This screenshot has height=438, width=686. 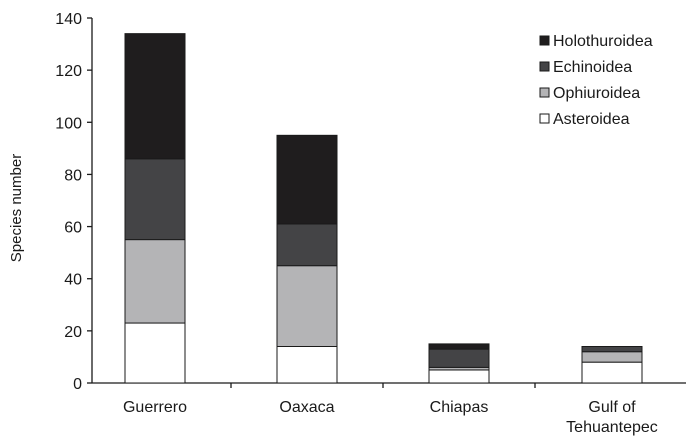 What do you see at coordinates (73, 228) in the screenshot?
I see `y-tick-label: 60` at bounding box center [73, 228].